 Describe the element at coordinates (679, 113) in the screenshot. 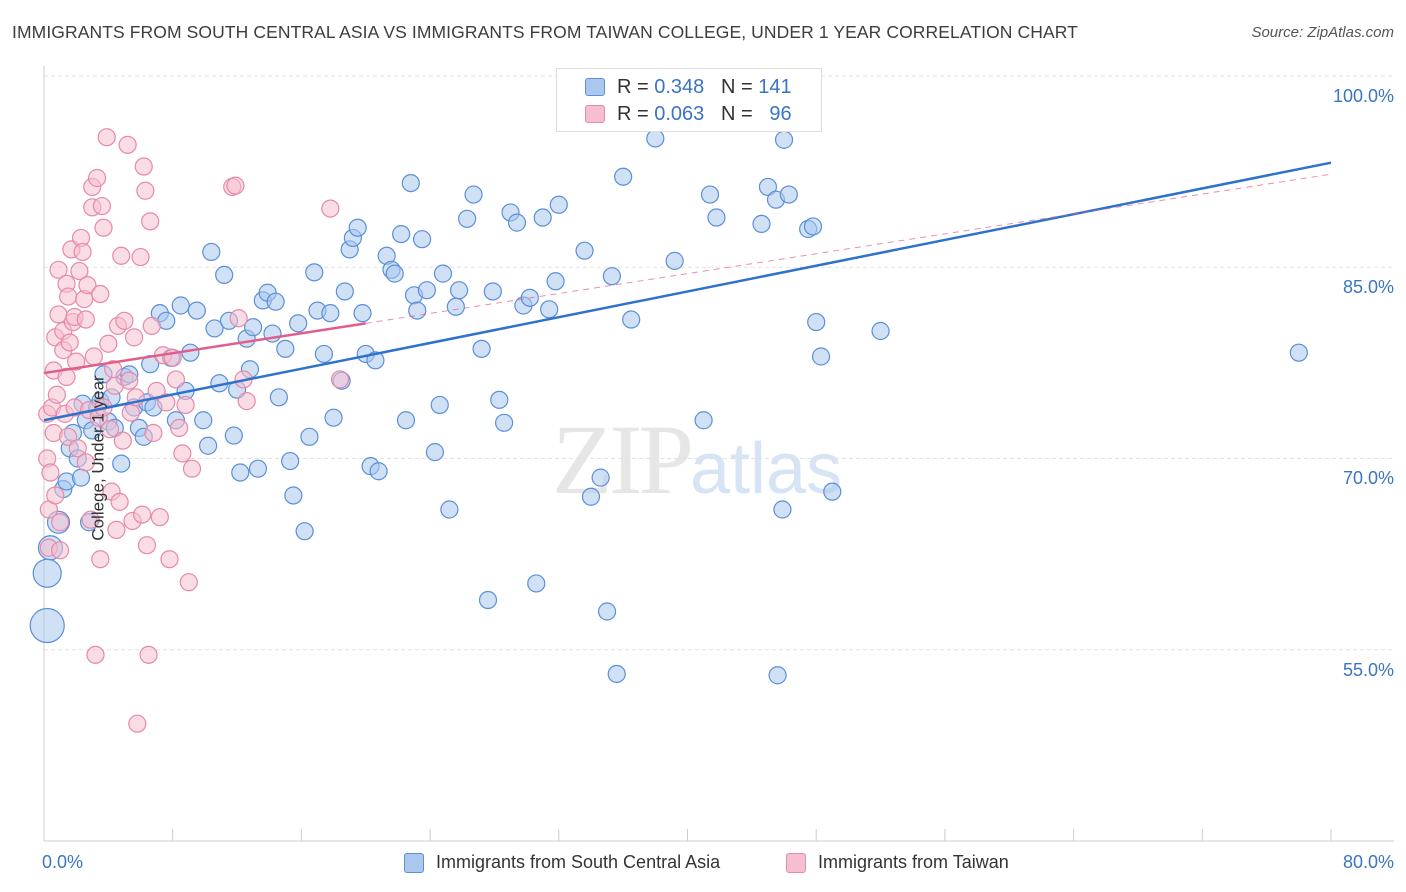

I see `legend-r-value: 0.063` at that location.